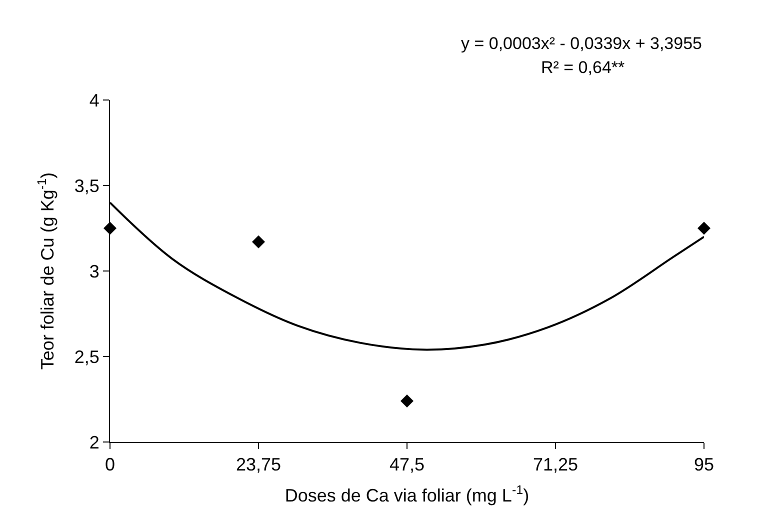 This screenshot has width=784, height=517. What do you see at coordinates (94, 271) in the screenshot?
I see `y-tick-label: 3` at bounding box center [94, 271].